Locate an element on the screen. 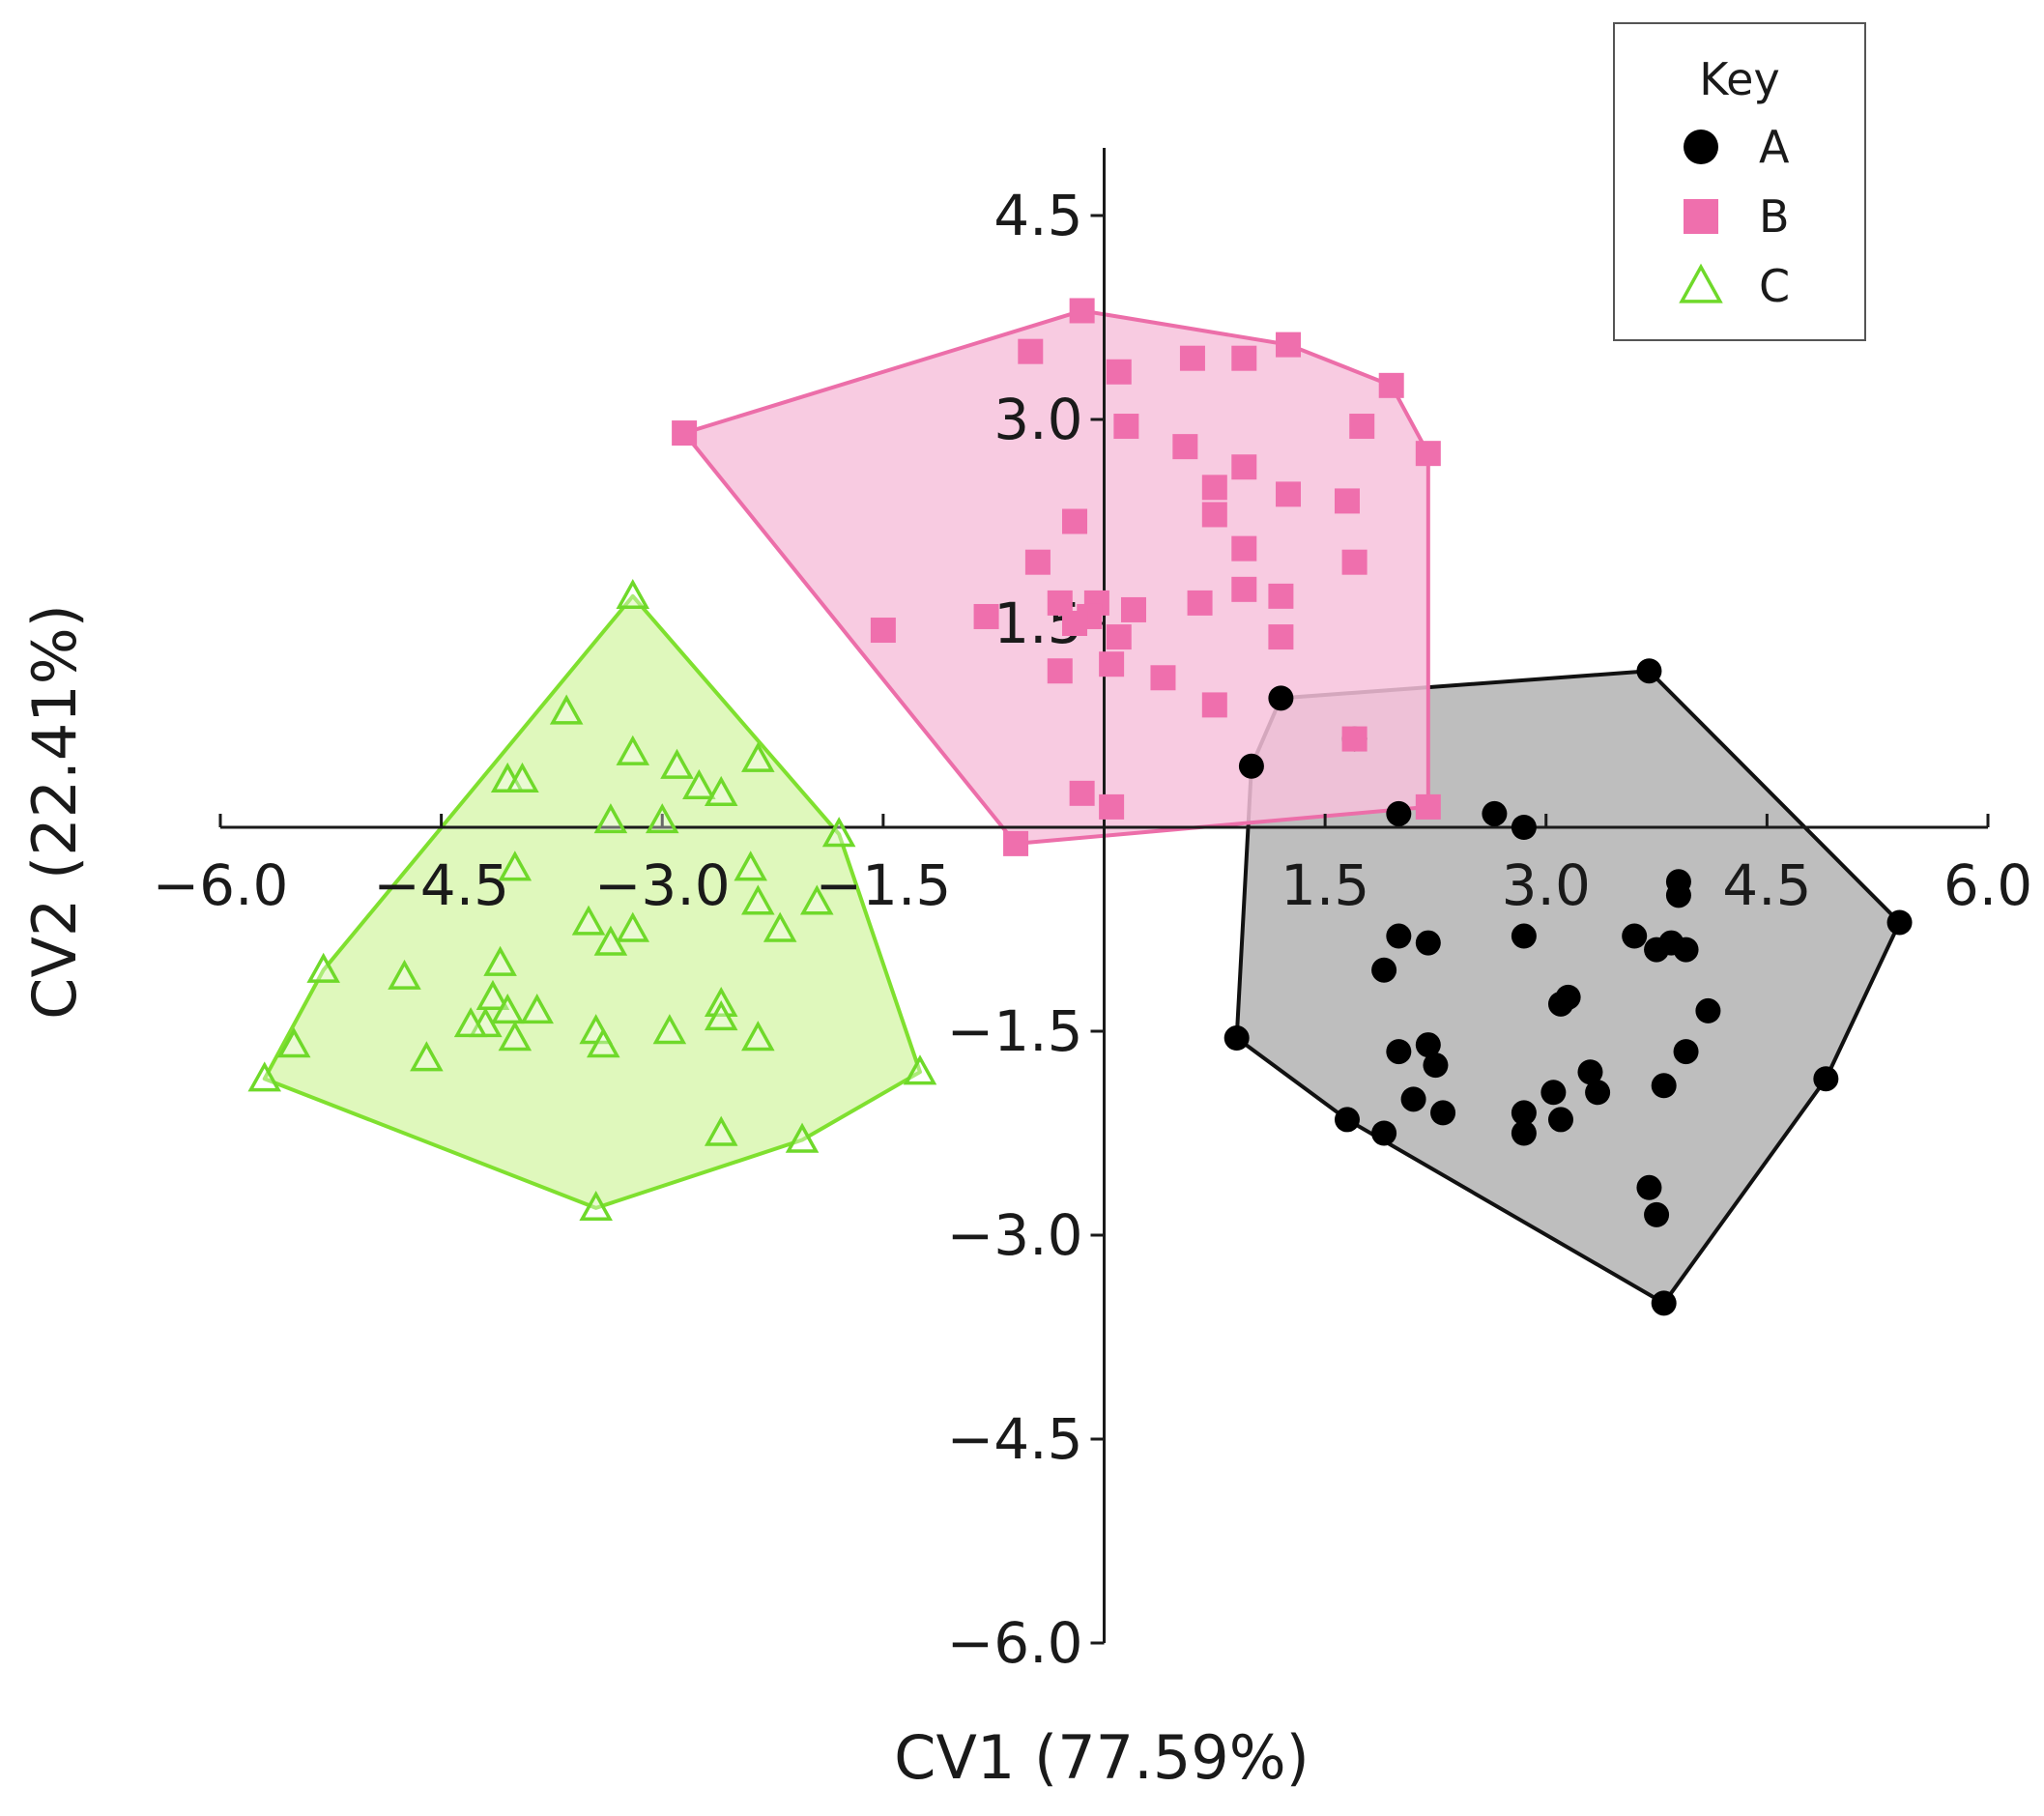 The height and width of the screenshot is (1816, 2044). legend-box is located at coordinates (1739, 181).